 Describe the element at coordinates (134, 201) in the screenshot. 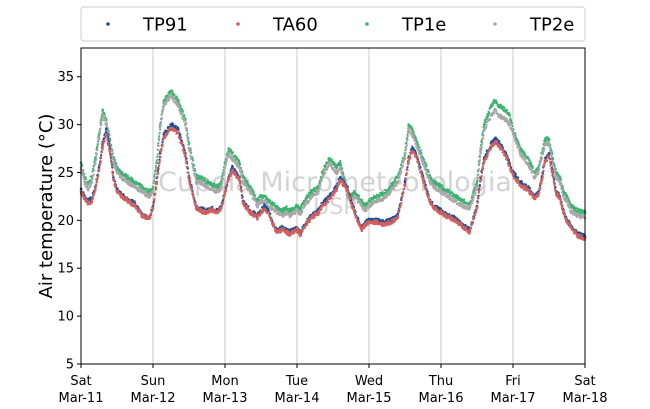

I see `point-TP91-dense` at that location.